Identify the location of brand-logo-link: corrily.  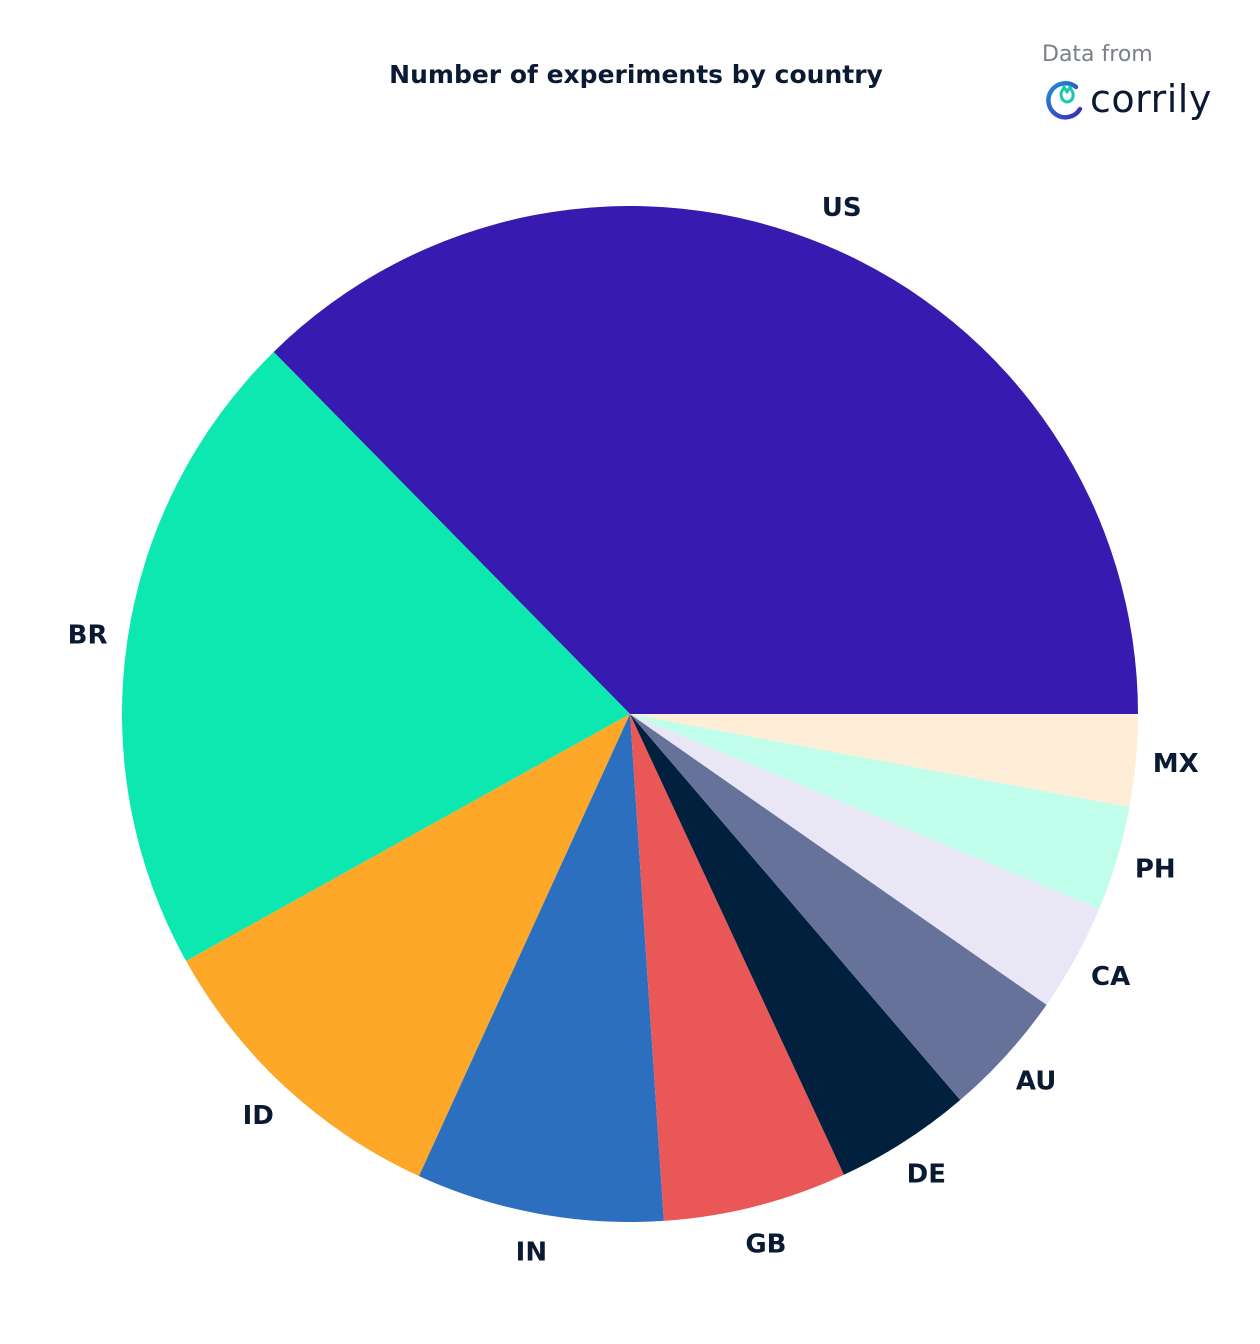
(1137, 99).